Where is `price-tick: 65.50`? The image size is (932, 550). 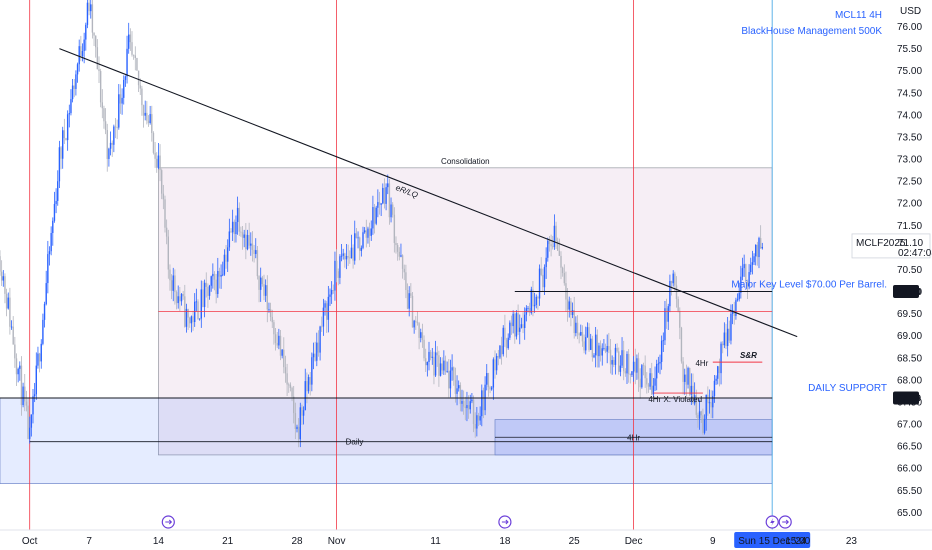 price-tick: 65.50 is located at coordinates (909, 491).